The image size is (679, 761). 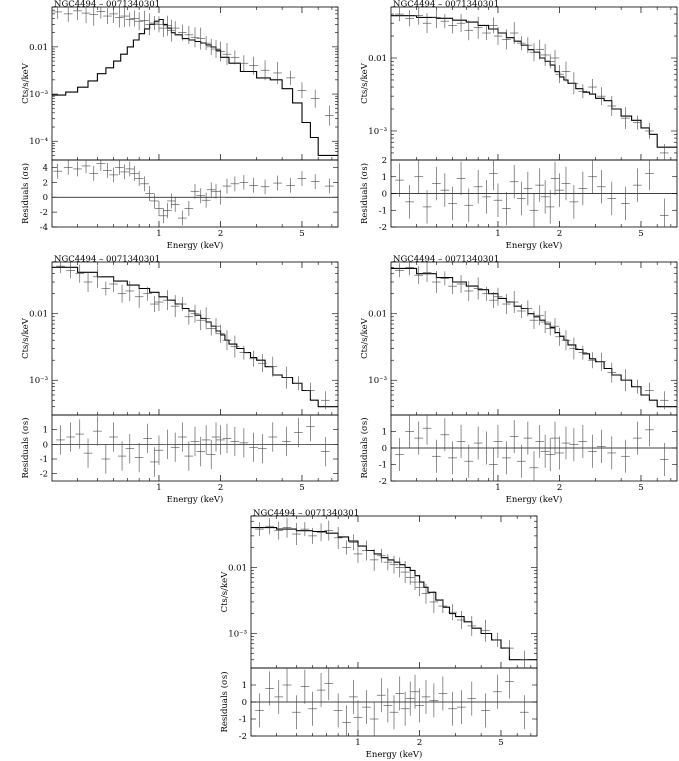 What do you see at coordinates (44, 228) in the screenshot?
I see `resid-y-tick-label: -4` at bounding box center [44, 228].